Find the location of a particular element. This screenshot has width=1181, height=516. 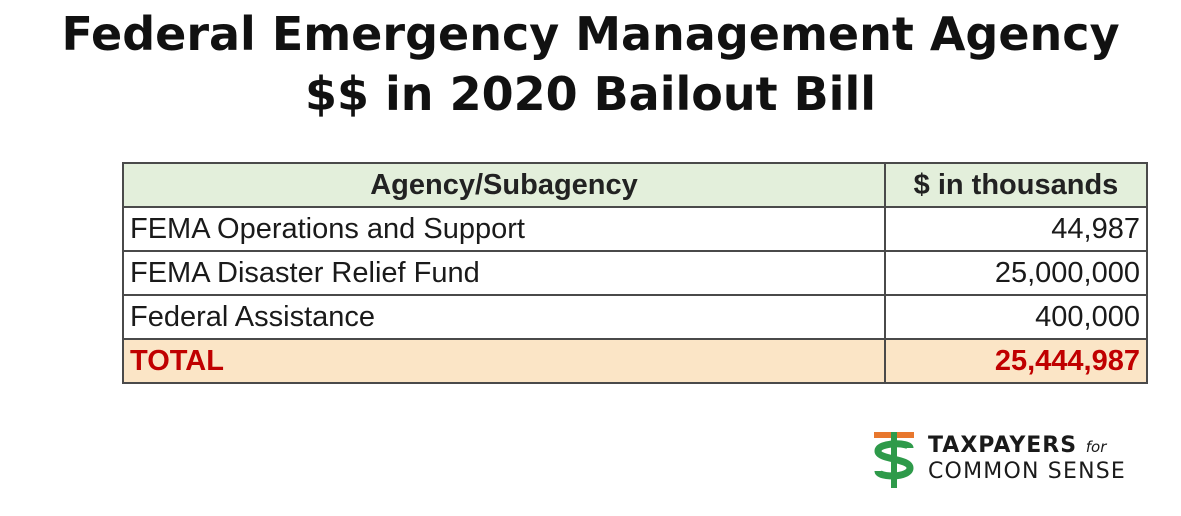

table-row: FEMA Disaster Relief Fund 25,000,000 is located at coordinates (635, 273).